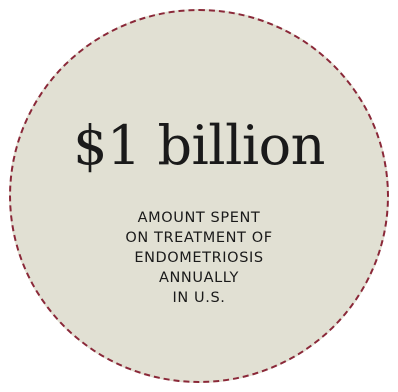 Image resolution: width=398 pixels, height=392 pixels. I want to click on caption-line: ENDOMETRIOSIS, so click(199, 258).